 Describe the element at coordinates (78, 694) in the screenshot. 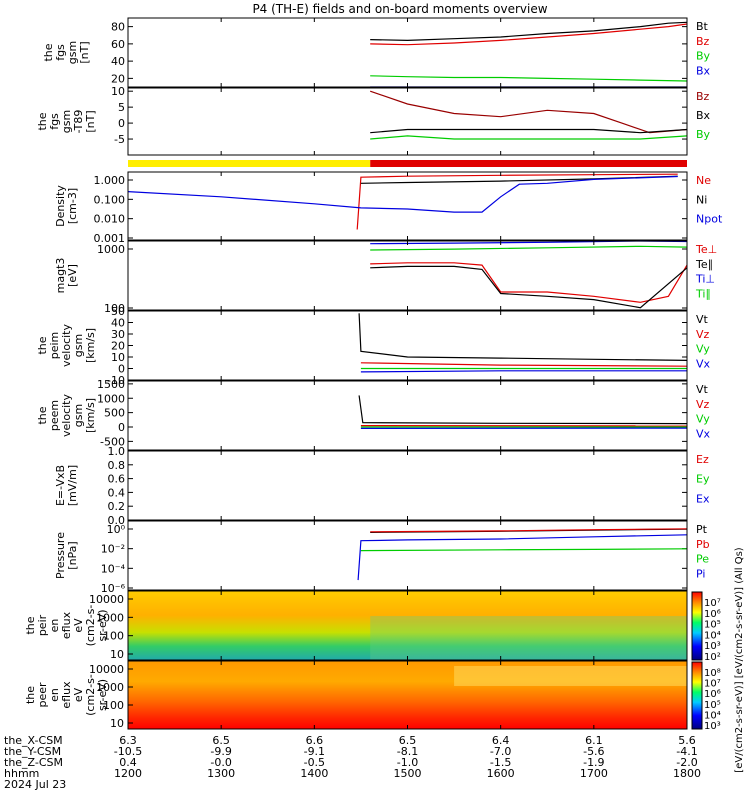

I see `ylabel: eV` at that location.